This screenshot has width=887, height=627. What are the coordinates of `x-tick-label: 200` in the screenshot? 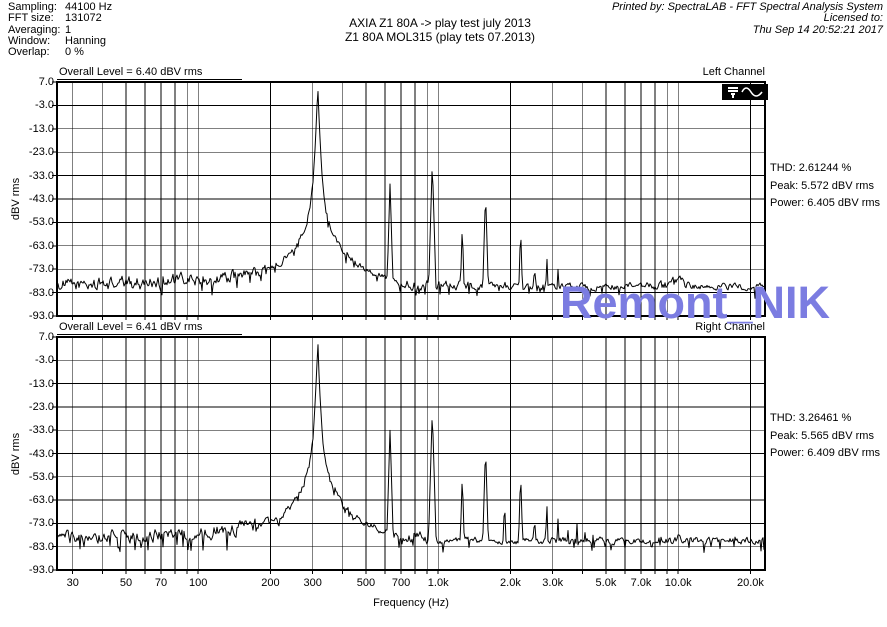 It's located at (270, 583).